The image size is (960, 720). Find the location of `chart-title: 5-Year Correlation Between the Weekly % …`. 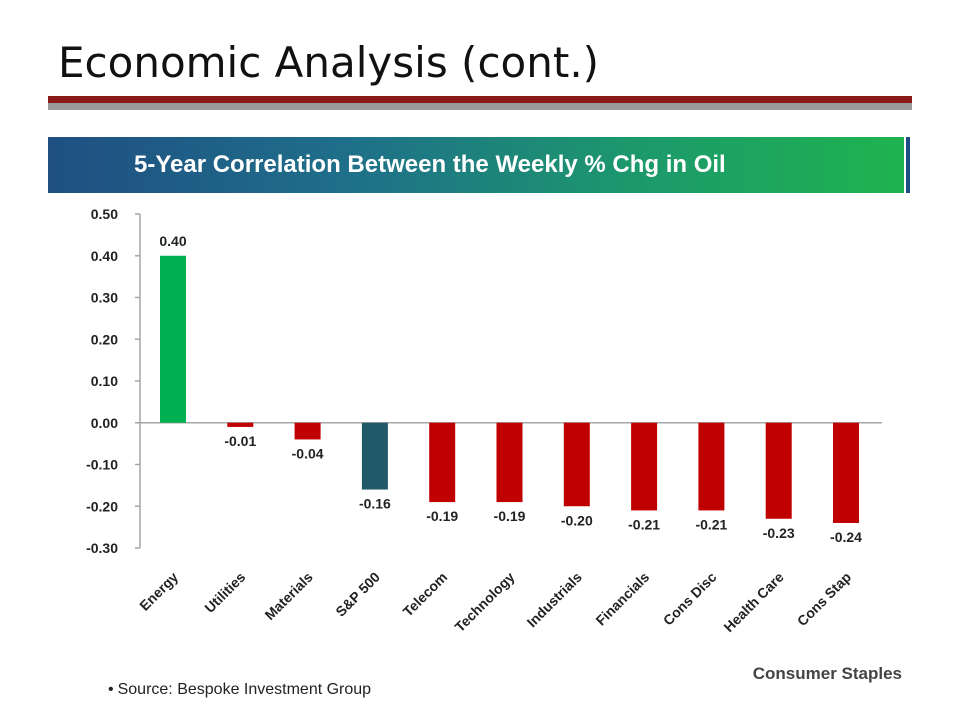

chart-title: 5-Year Correlation Between the Weekly % … is located at coordinates (430, 164).